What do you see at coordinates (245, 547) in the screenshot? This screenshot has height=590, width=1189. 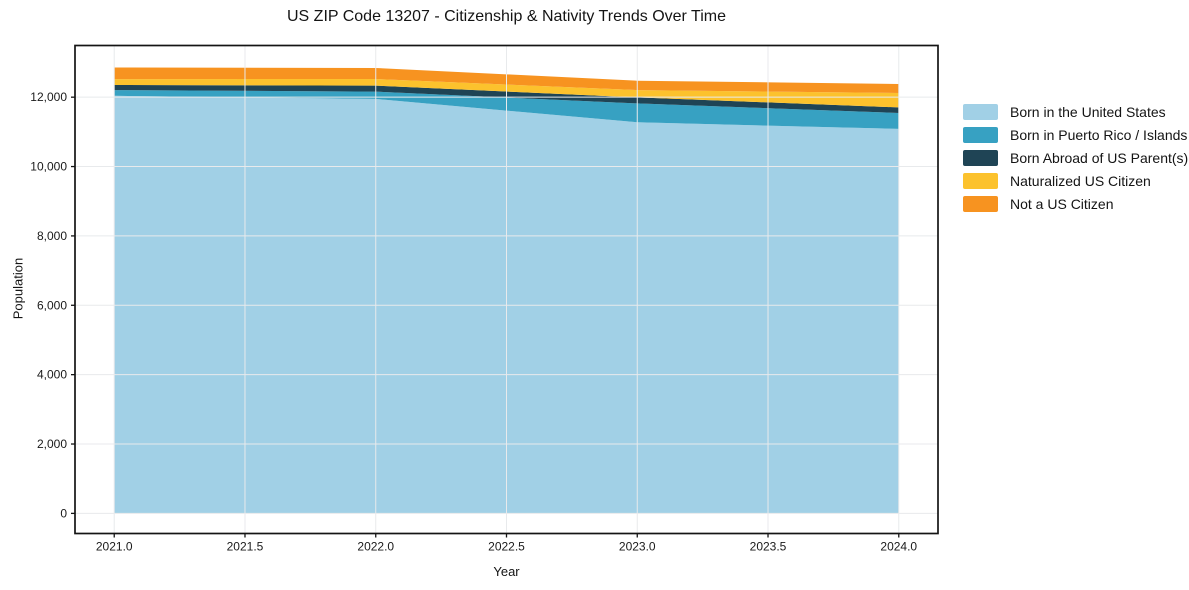 I see `x-tick-label: 2021.5` at bounding box center [245, 547].